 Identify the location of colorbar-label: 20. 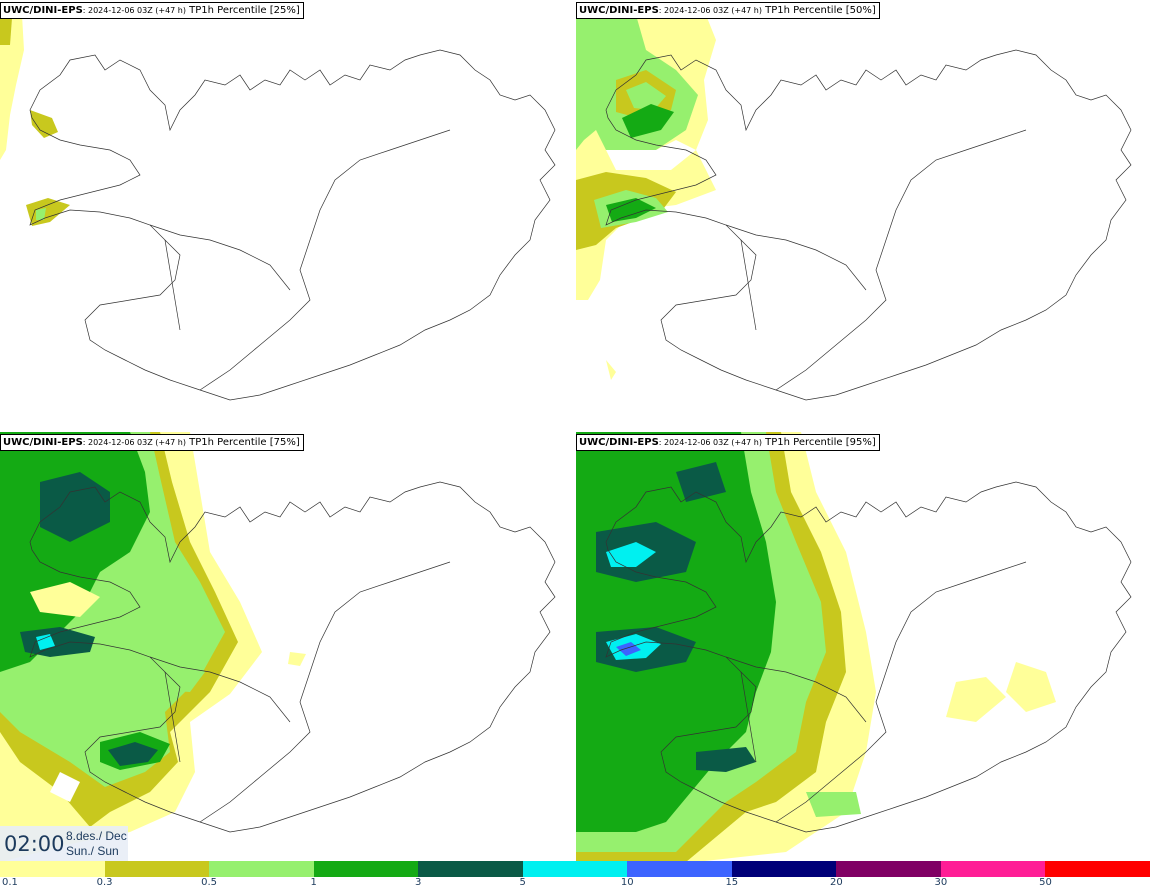
(836, 882).